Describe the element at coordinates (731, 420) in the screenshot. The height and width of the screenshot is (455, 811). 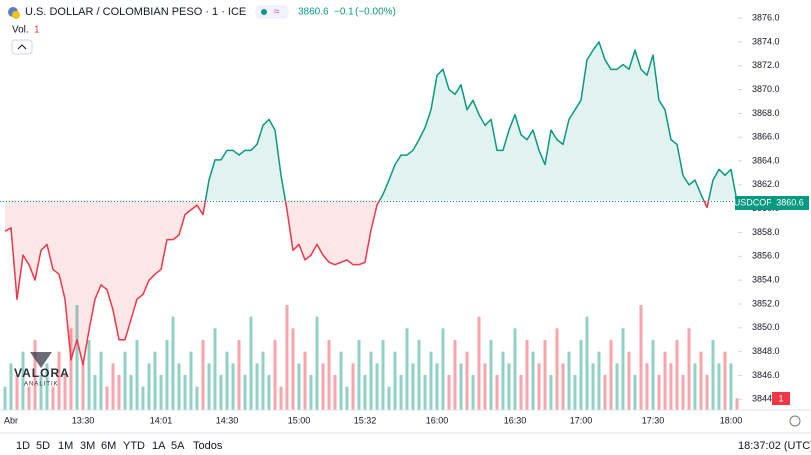
I see `x-tick-label: 18:00` at that location.